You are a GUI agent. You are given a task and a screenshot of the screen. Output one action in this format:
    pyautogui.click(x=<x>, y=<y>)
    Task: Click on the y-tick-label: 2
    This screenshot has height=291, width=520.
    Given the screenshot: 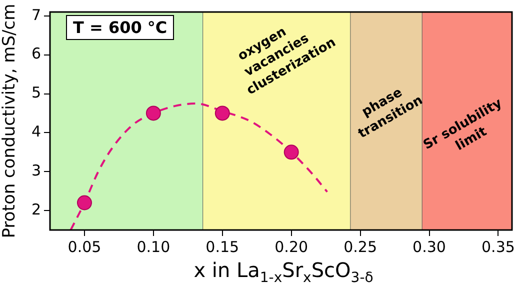 What is the action you would take?
    pyautogui.click(x=36, y=209)
    